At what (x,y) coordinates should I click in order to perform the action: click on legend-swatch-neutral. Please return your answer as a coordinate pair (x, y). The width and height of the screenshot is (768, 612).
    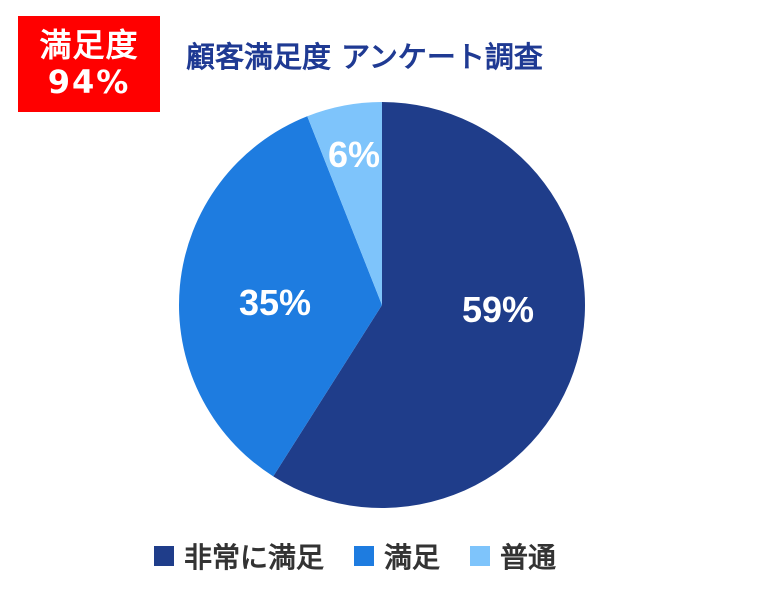
    Looking at the image, I should click on (480, 556).